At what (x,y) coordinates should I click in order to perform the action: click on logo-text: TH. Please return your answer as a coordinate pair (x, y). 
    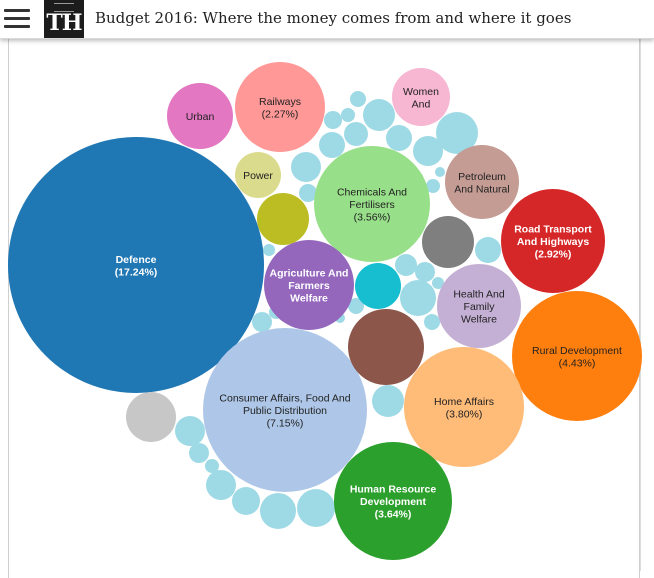
    Looking at the image, I should click on (64, 23).